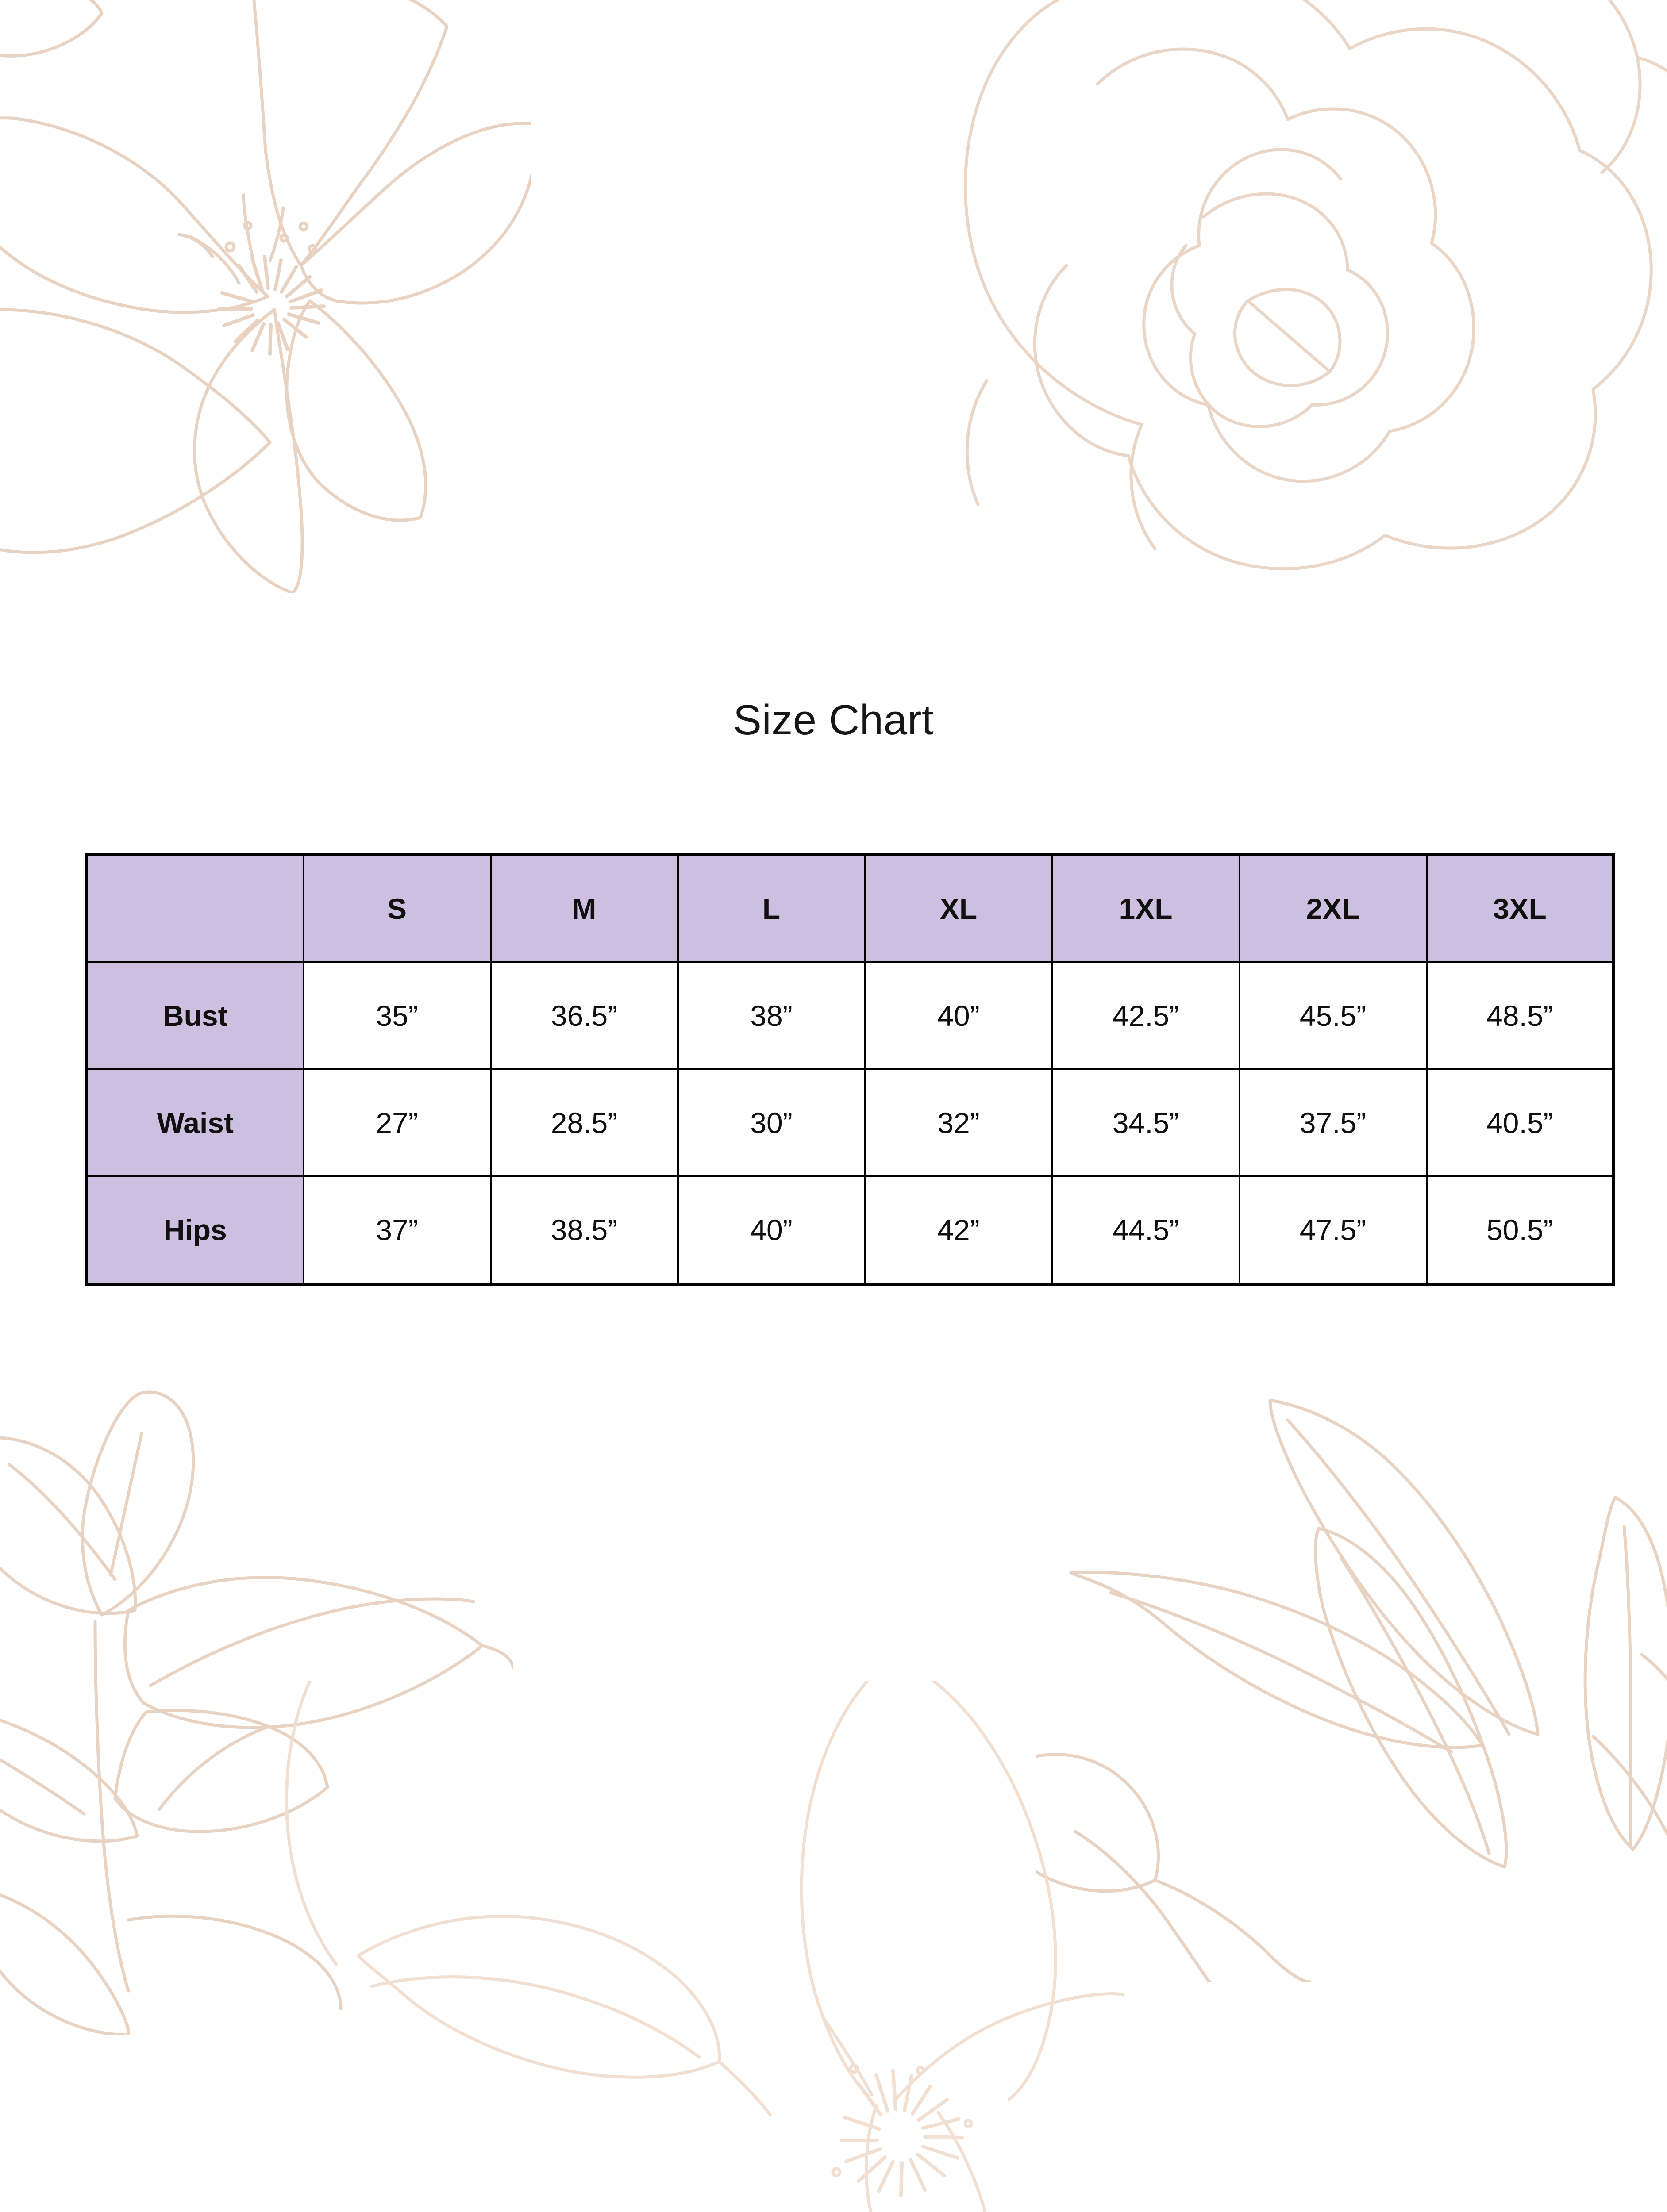  Describe the element at coordinates (1145, 1230) in the screenshot. I see `cell-hips-1xl: 44.5”` at that location.